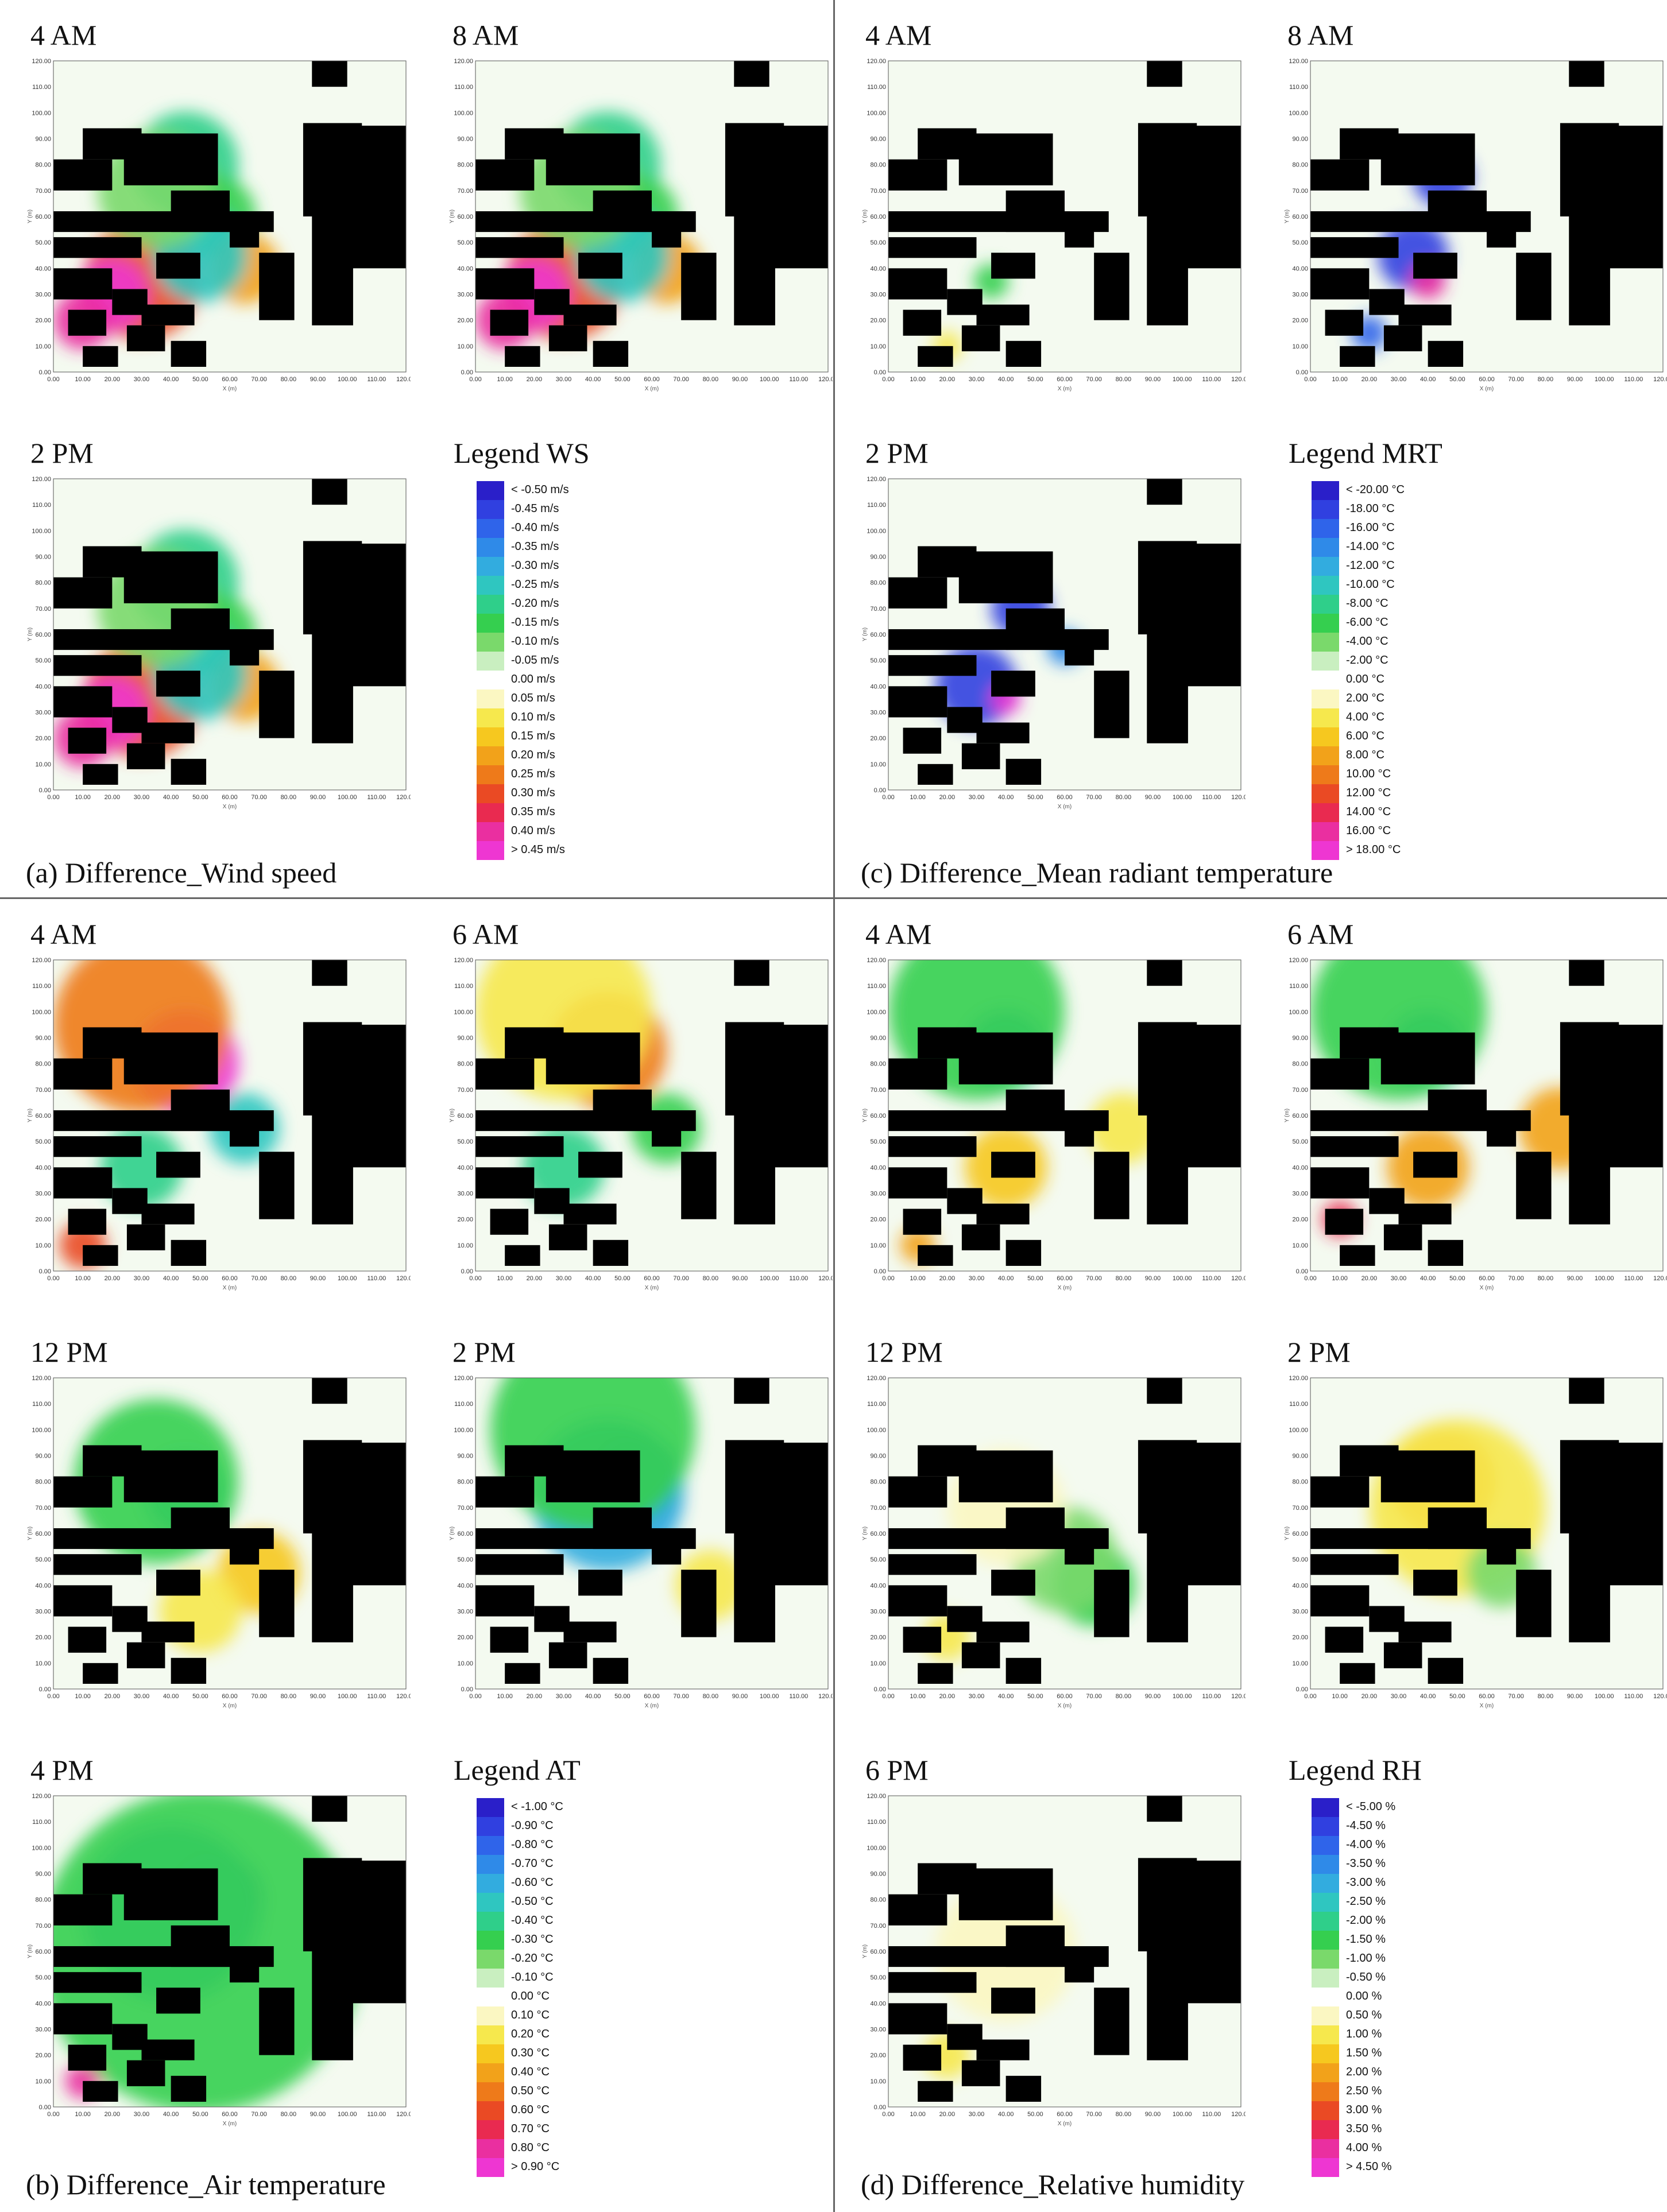  I want to click on legend-color-bar, so click(490, 670).